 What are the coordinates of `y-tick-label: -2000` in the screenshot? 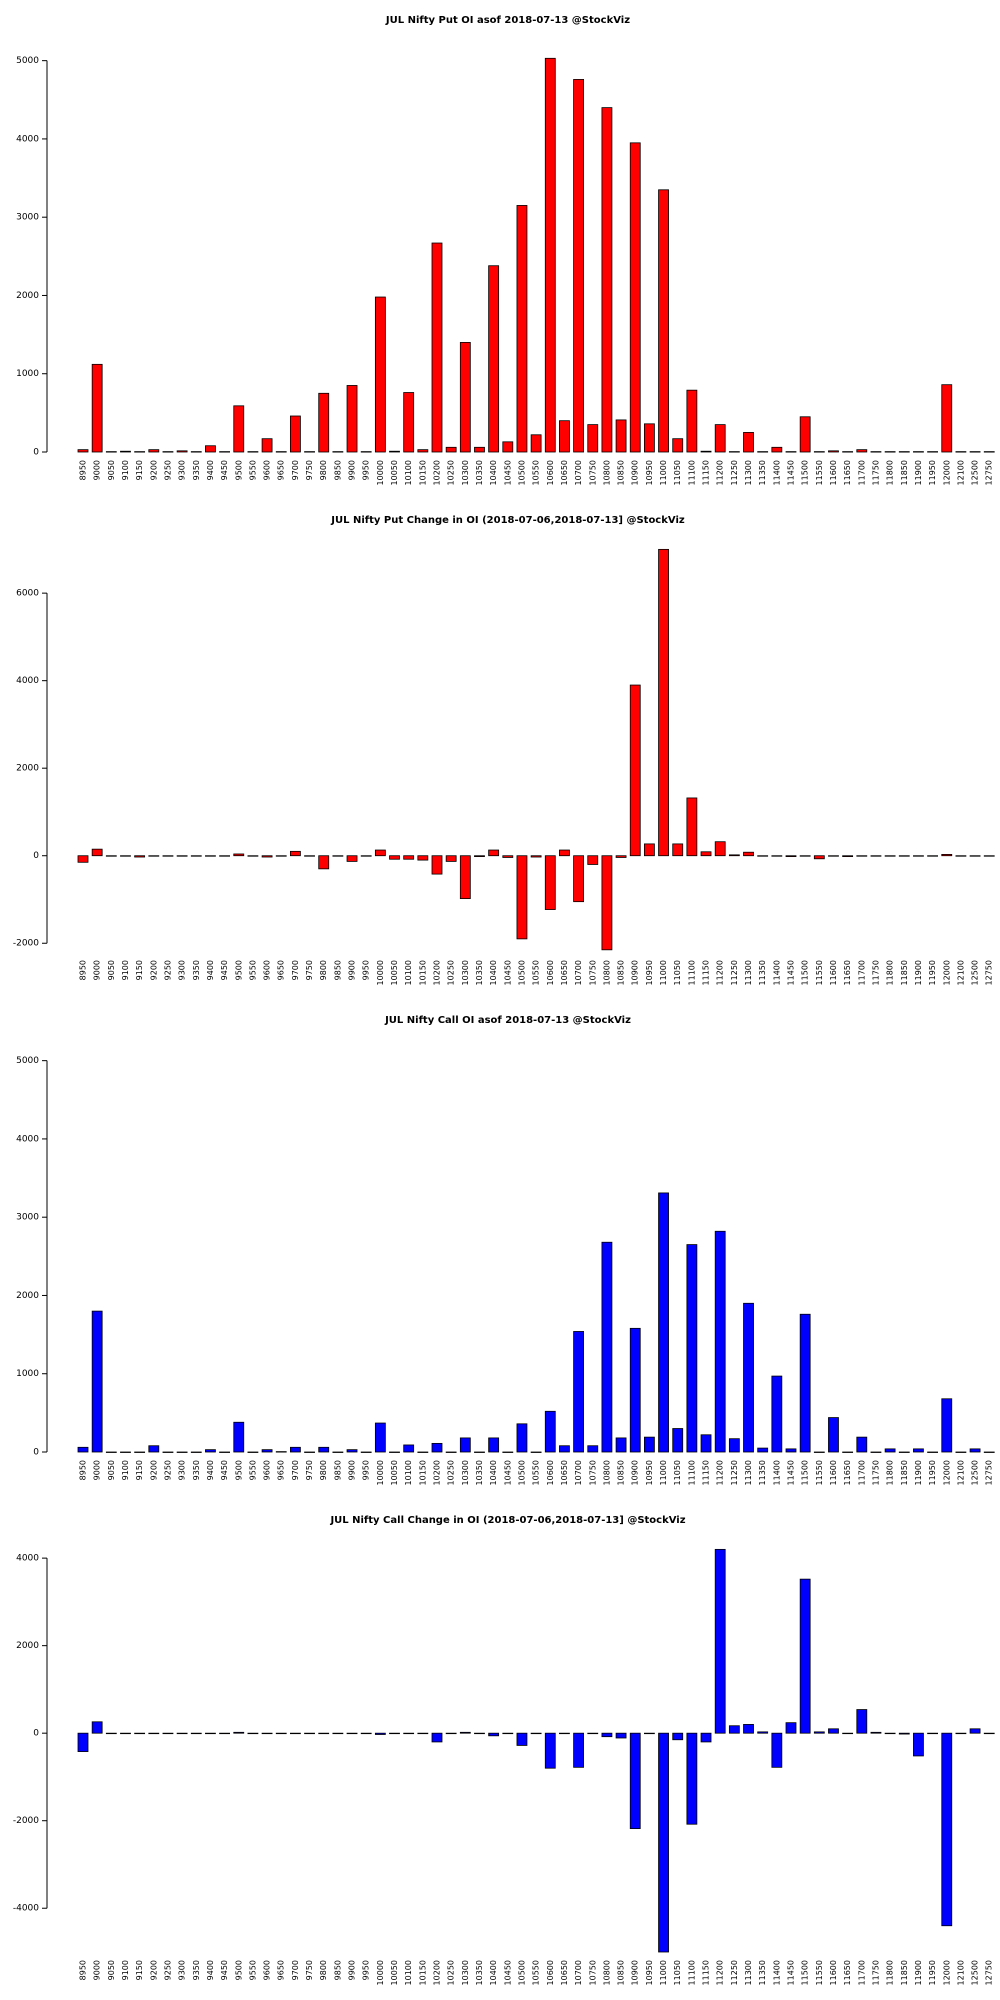 It's located at (26, 1821).